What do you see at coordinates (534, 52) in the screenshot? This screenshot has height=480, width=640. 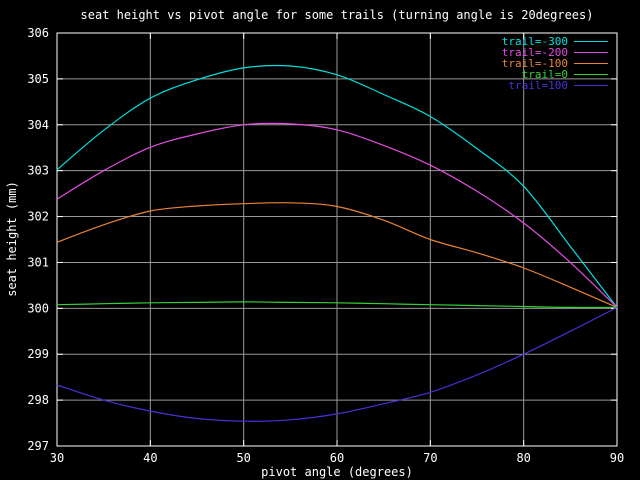 I see `legend-label: trail=-200` at bounding box center [534, 52].